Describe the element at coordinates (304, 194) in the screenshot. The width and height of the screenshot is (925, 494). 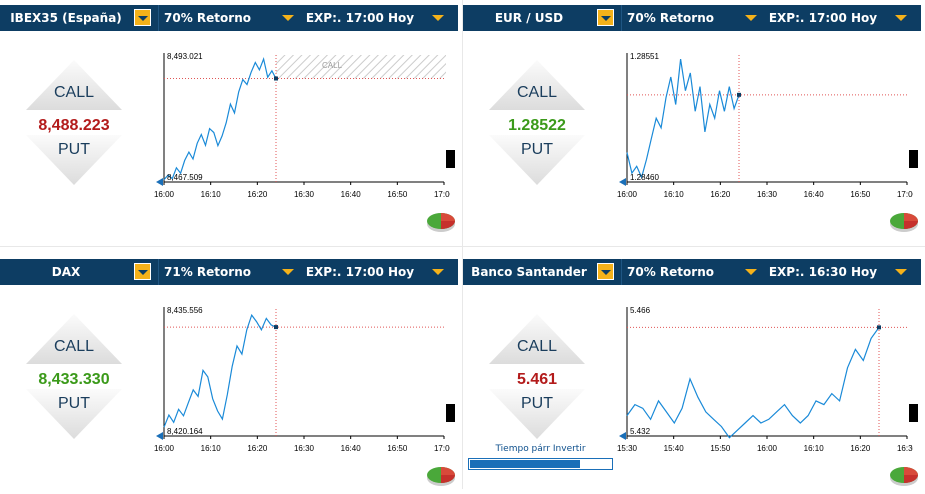
I see `x-tick-label: 16:30` at that location.